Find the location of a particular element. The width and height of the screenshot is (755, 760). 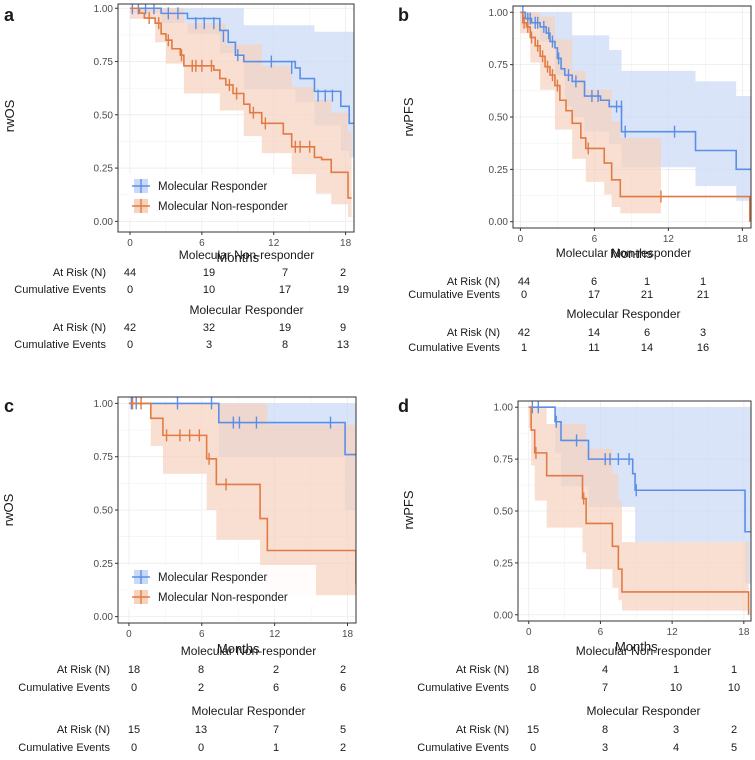

risk-at-risk-value: 19 is located at coordinates (285, 328).